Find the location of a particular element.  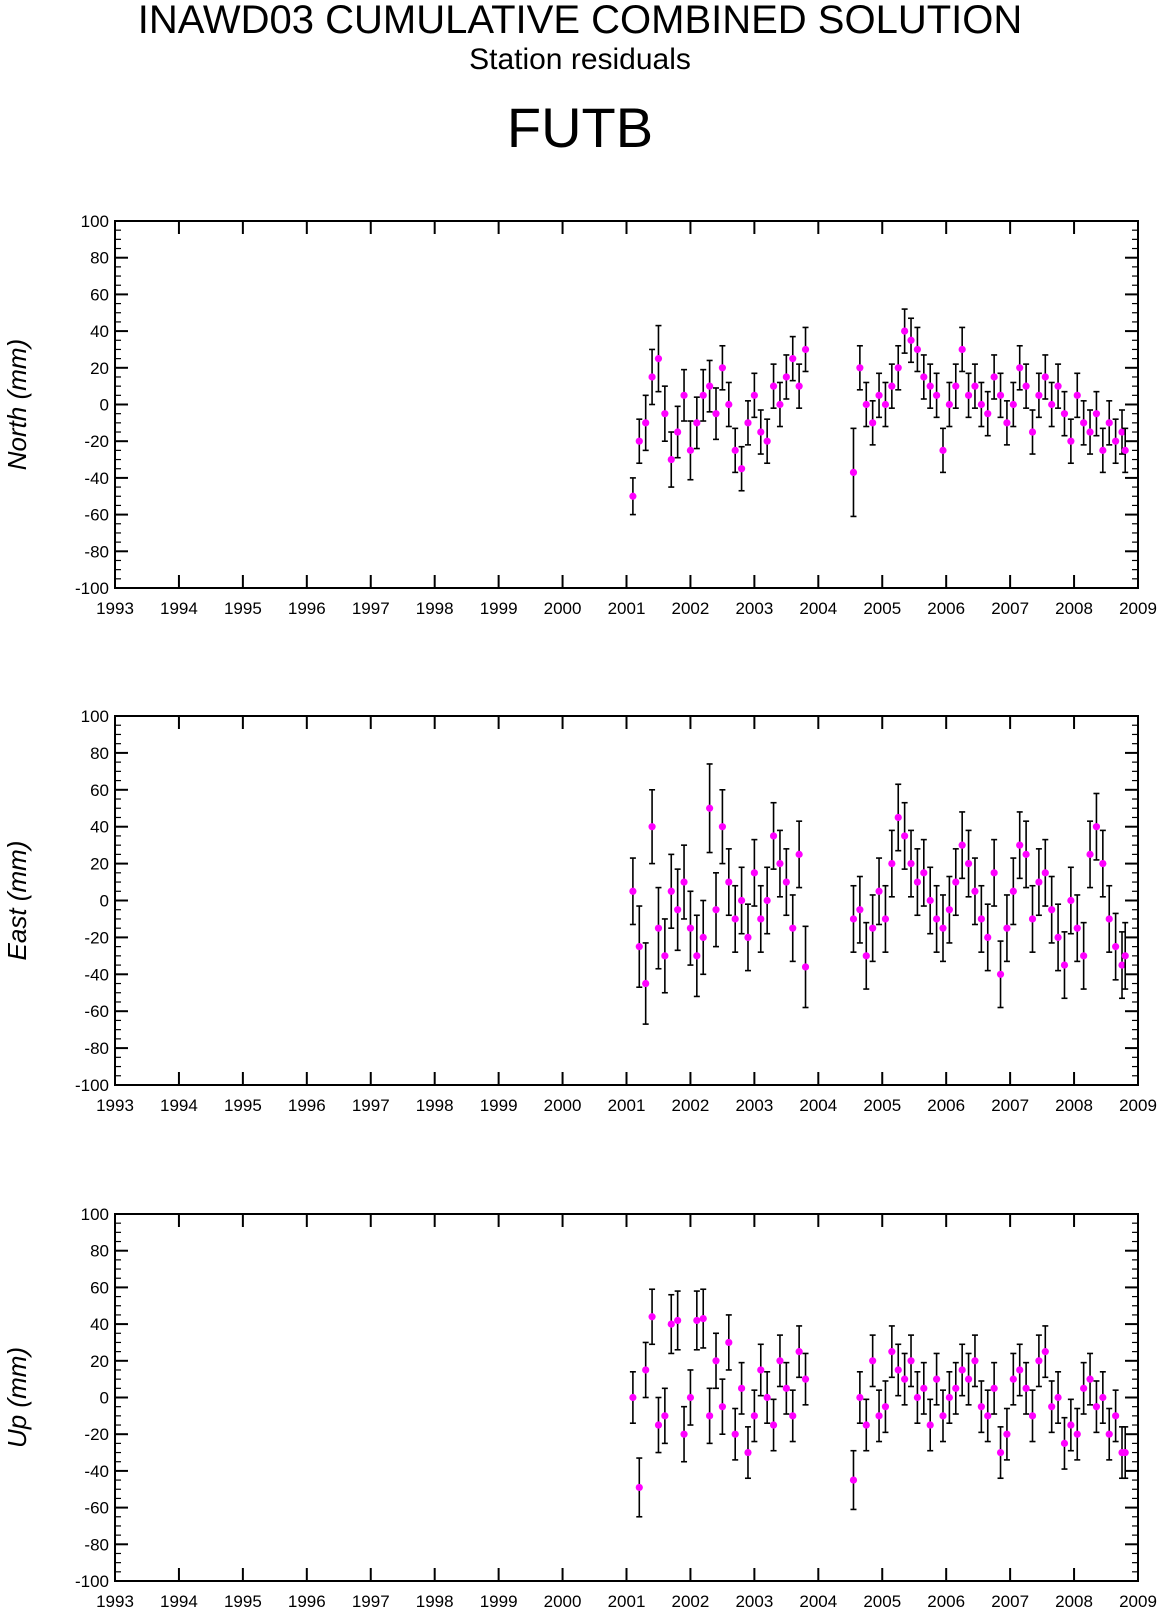

y-tick-label: 20 is located at coordinates (99, 864).